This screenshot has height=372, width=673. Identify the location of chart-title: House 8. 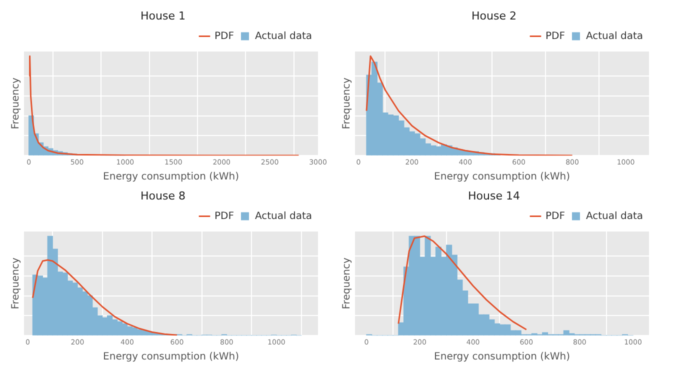
(163, 195).